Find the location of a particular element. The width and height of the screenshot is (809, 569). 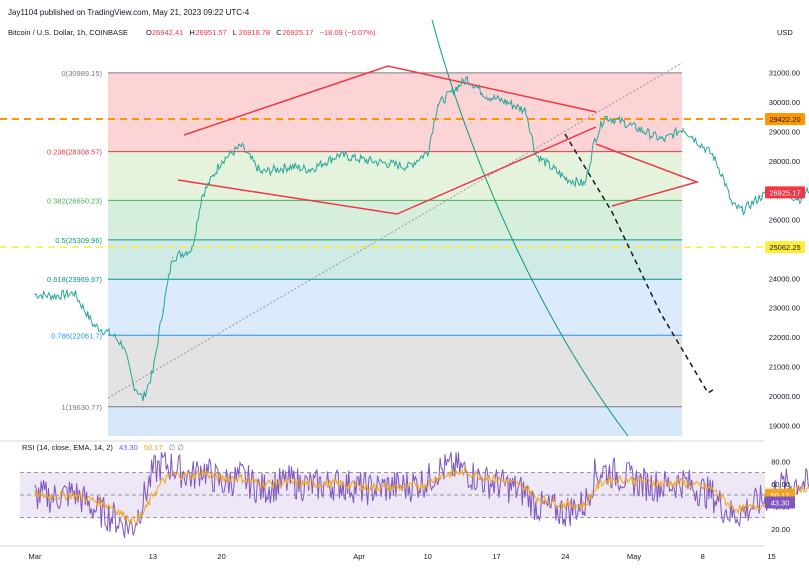

ohlc-o: O is located at coordinates (149, 32).